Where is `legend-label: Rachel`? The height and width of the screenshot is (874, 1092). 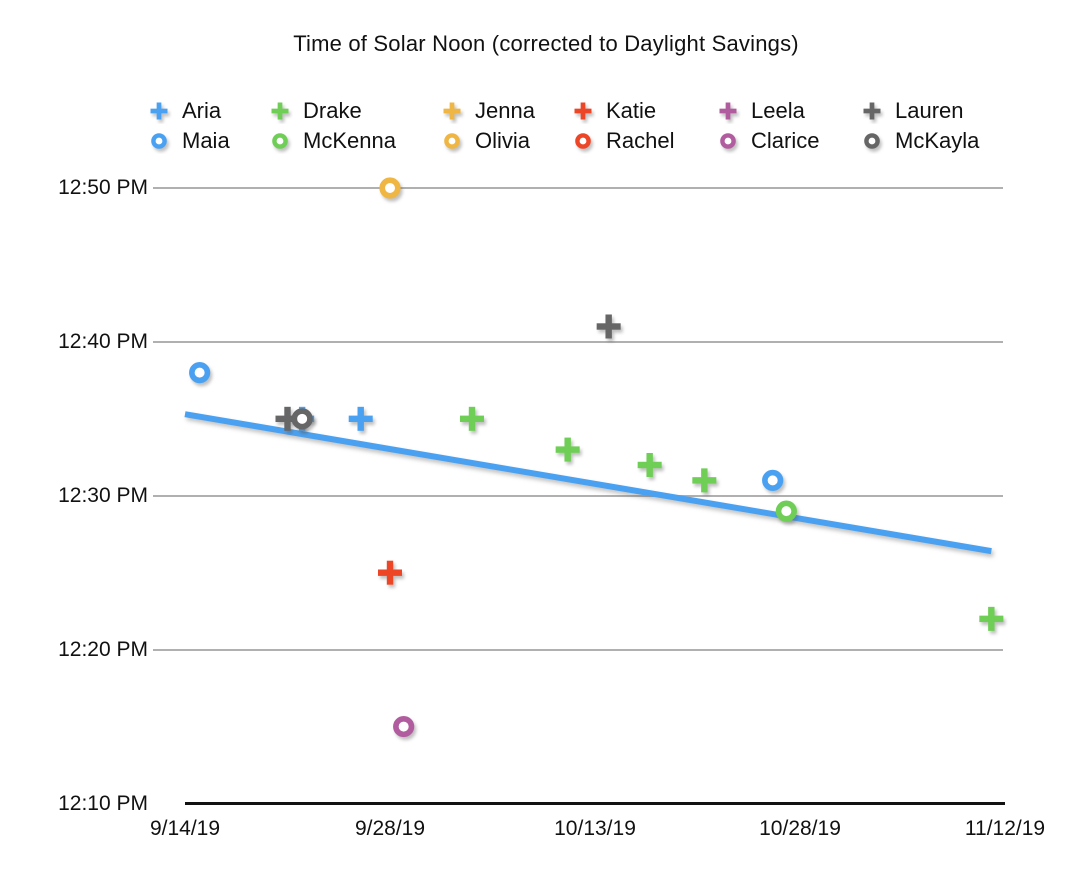
legend-label: Rachel is located at coordinates (640, 140).